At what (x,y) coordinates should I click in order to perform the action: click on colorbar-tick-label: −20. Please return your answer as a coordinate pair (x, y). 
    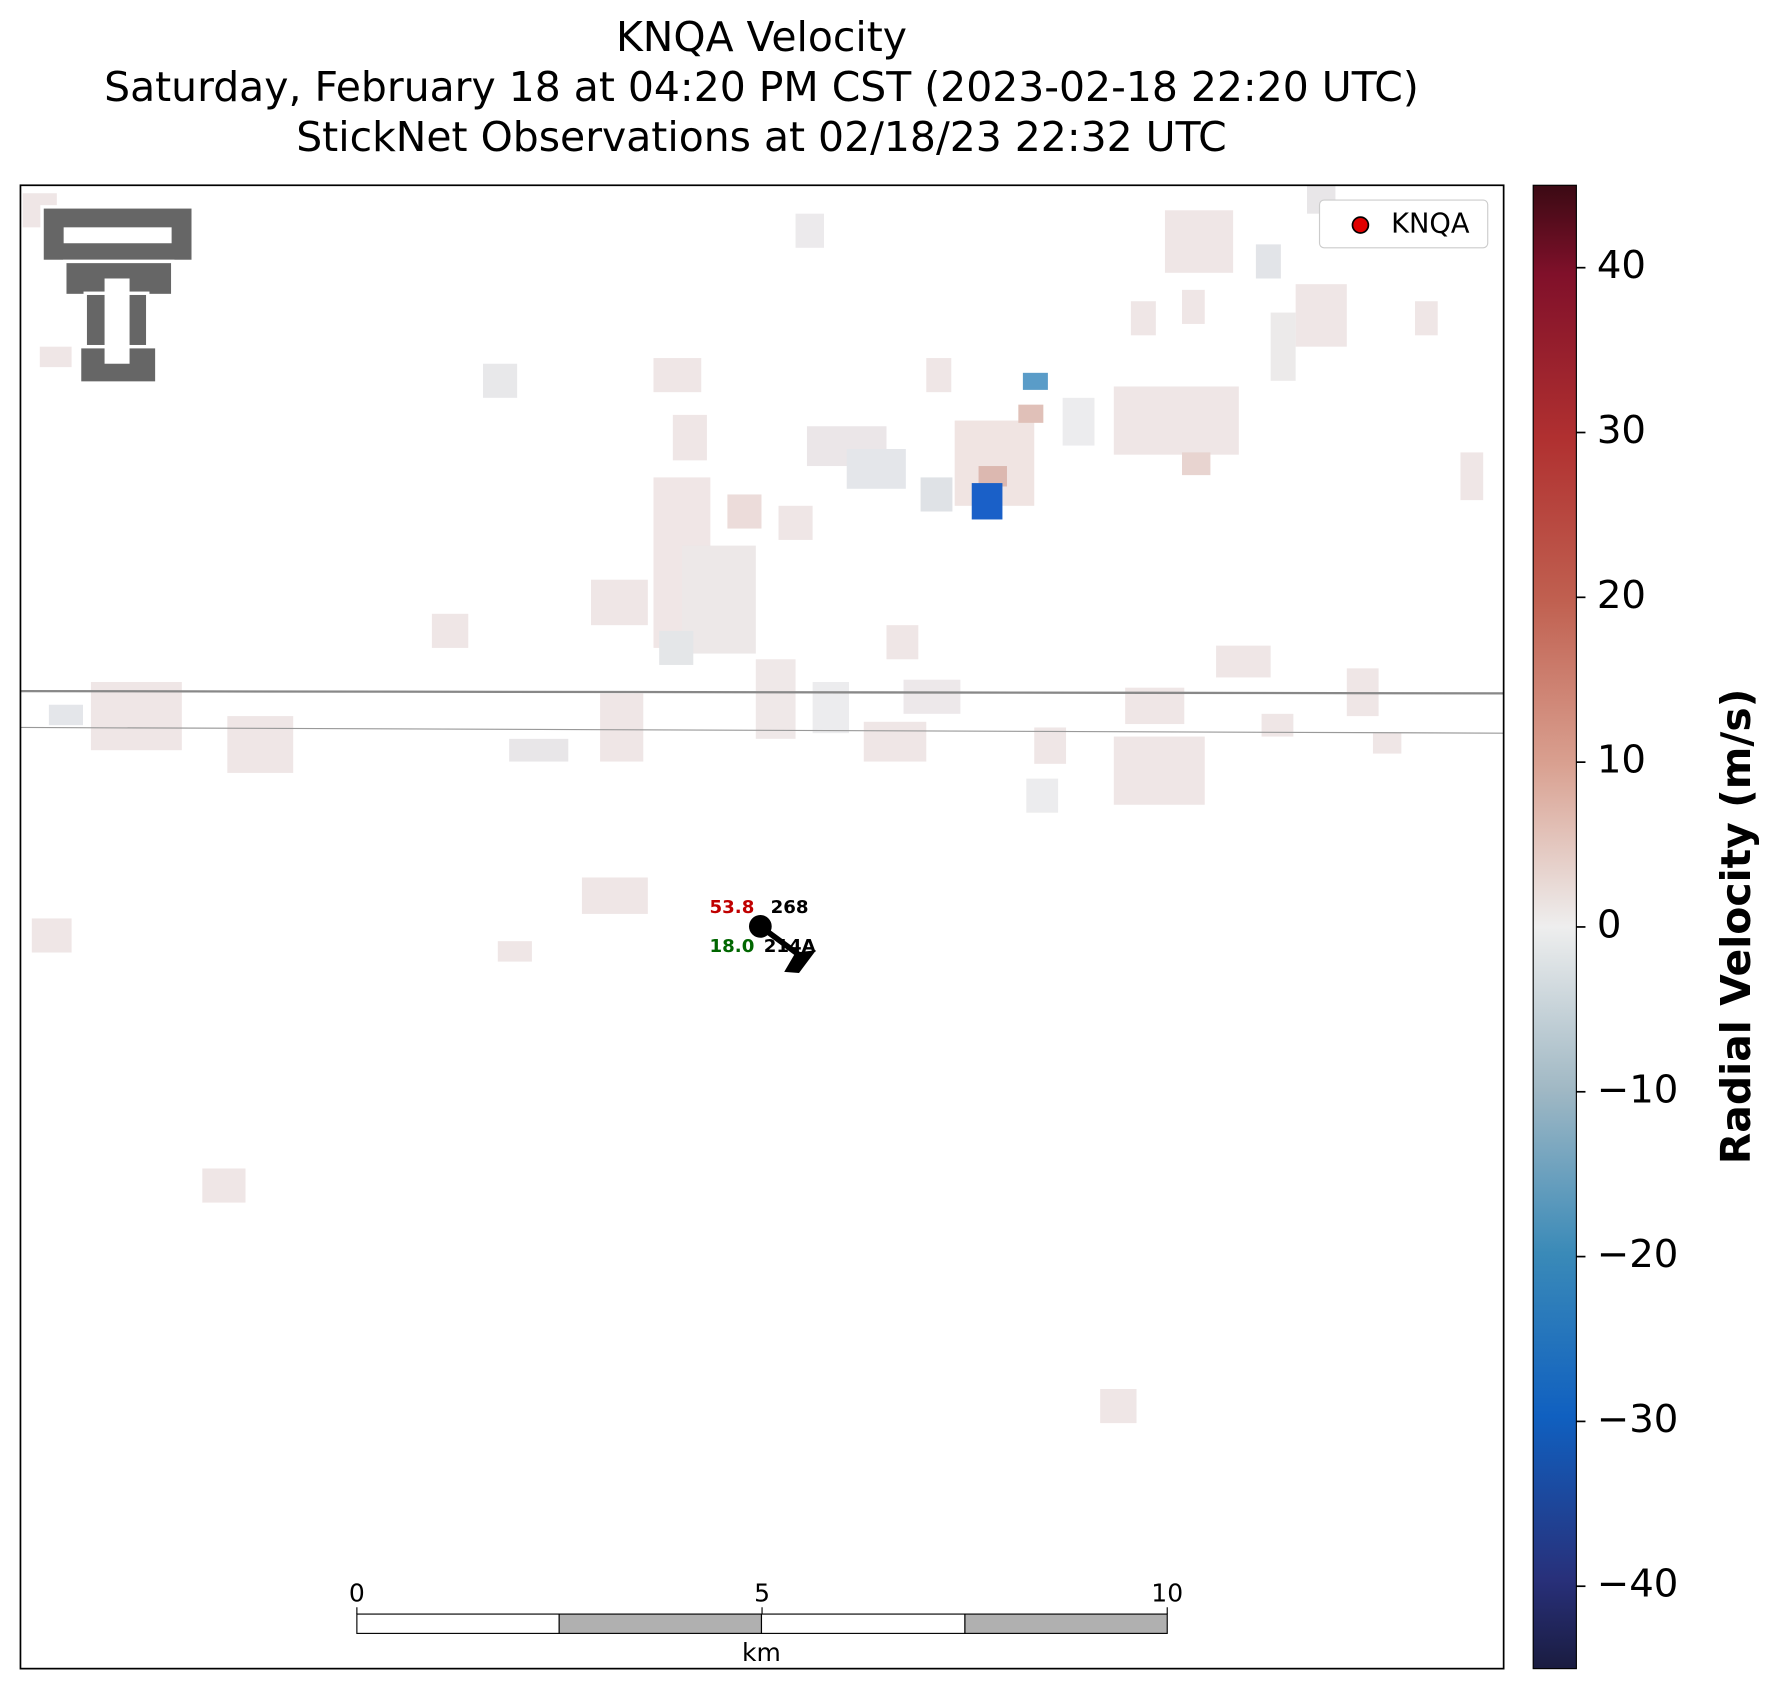
    Looking at the image, I should click on (1638, 1254).